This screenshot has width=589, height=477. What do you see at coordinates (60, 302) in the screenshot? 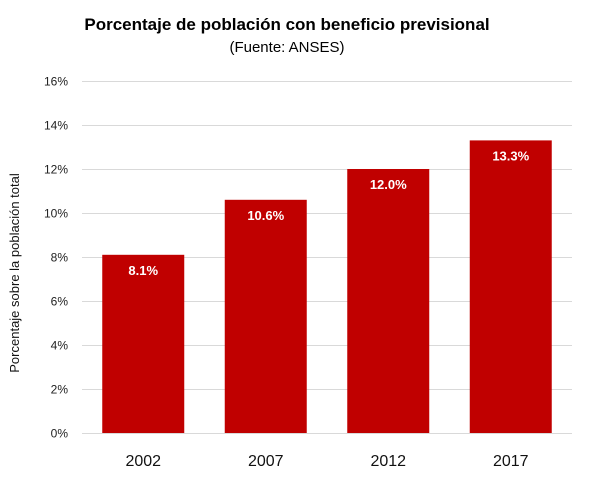
I see `y-tick-label: 6%` at bounding box center [60, 302].